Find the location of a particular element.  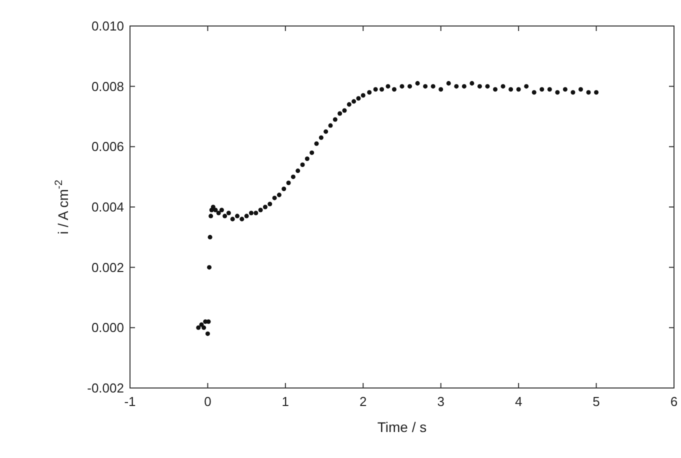

y-tick-label: 0.010 is located at coordinates (107, 26).